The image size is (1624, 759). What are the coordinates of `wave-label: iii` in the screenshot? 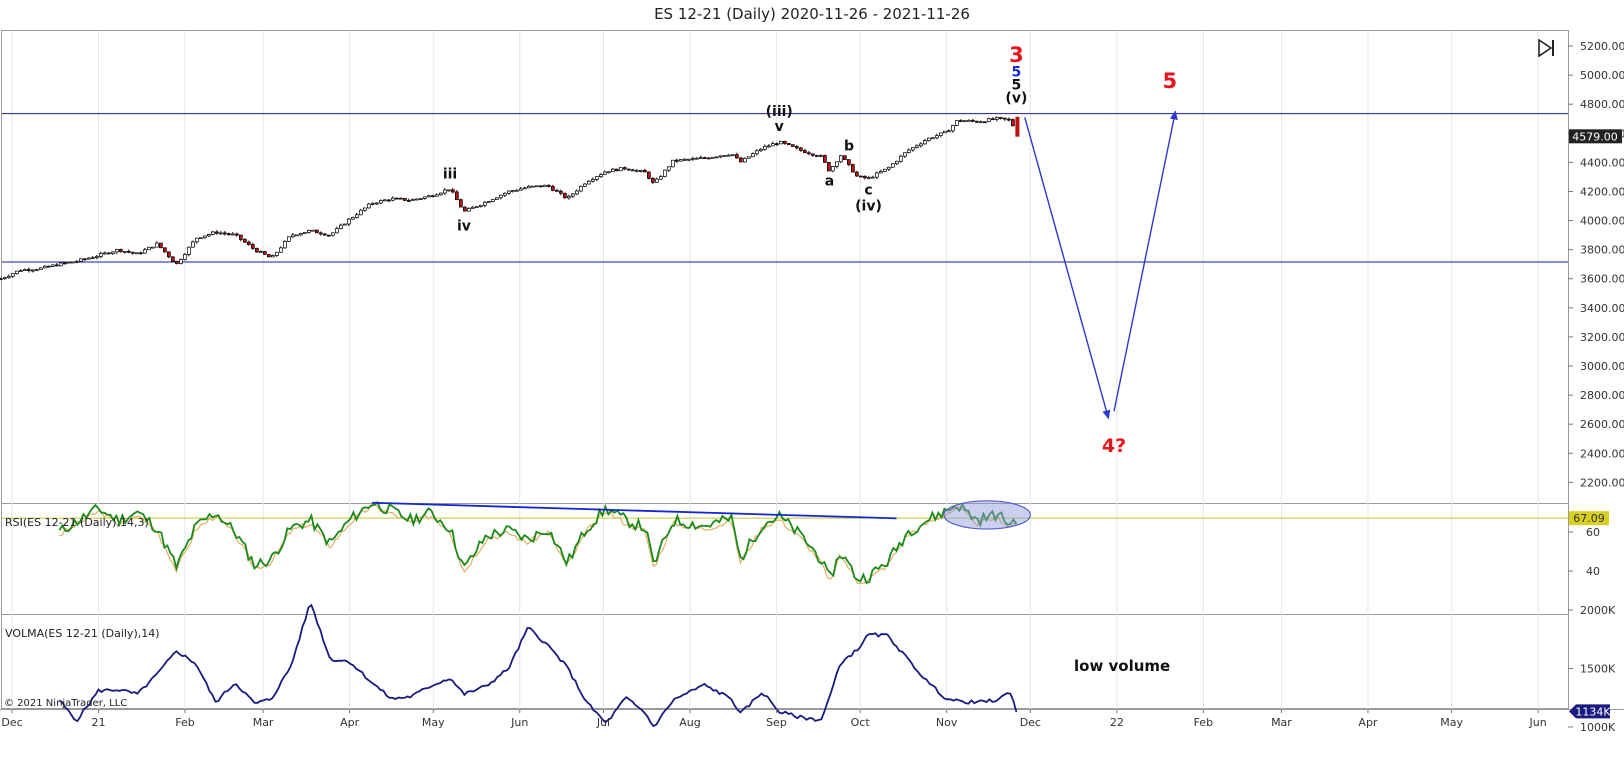 It's located at (450, 174).